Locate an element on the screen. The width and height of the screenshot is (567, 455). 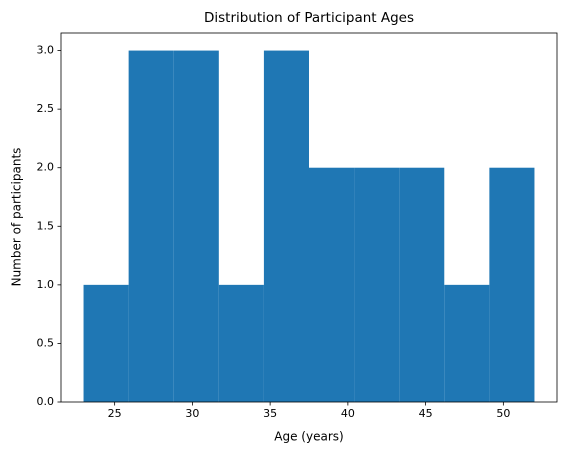
y-tick-label: 2.0 is located at coordinates (46, 167).